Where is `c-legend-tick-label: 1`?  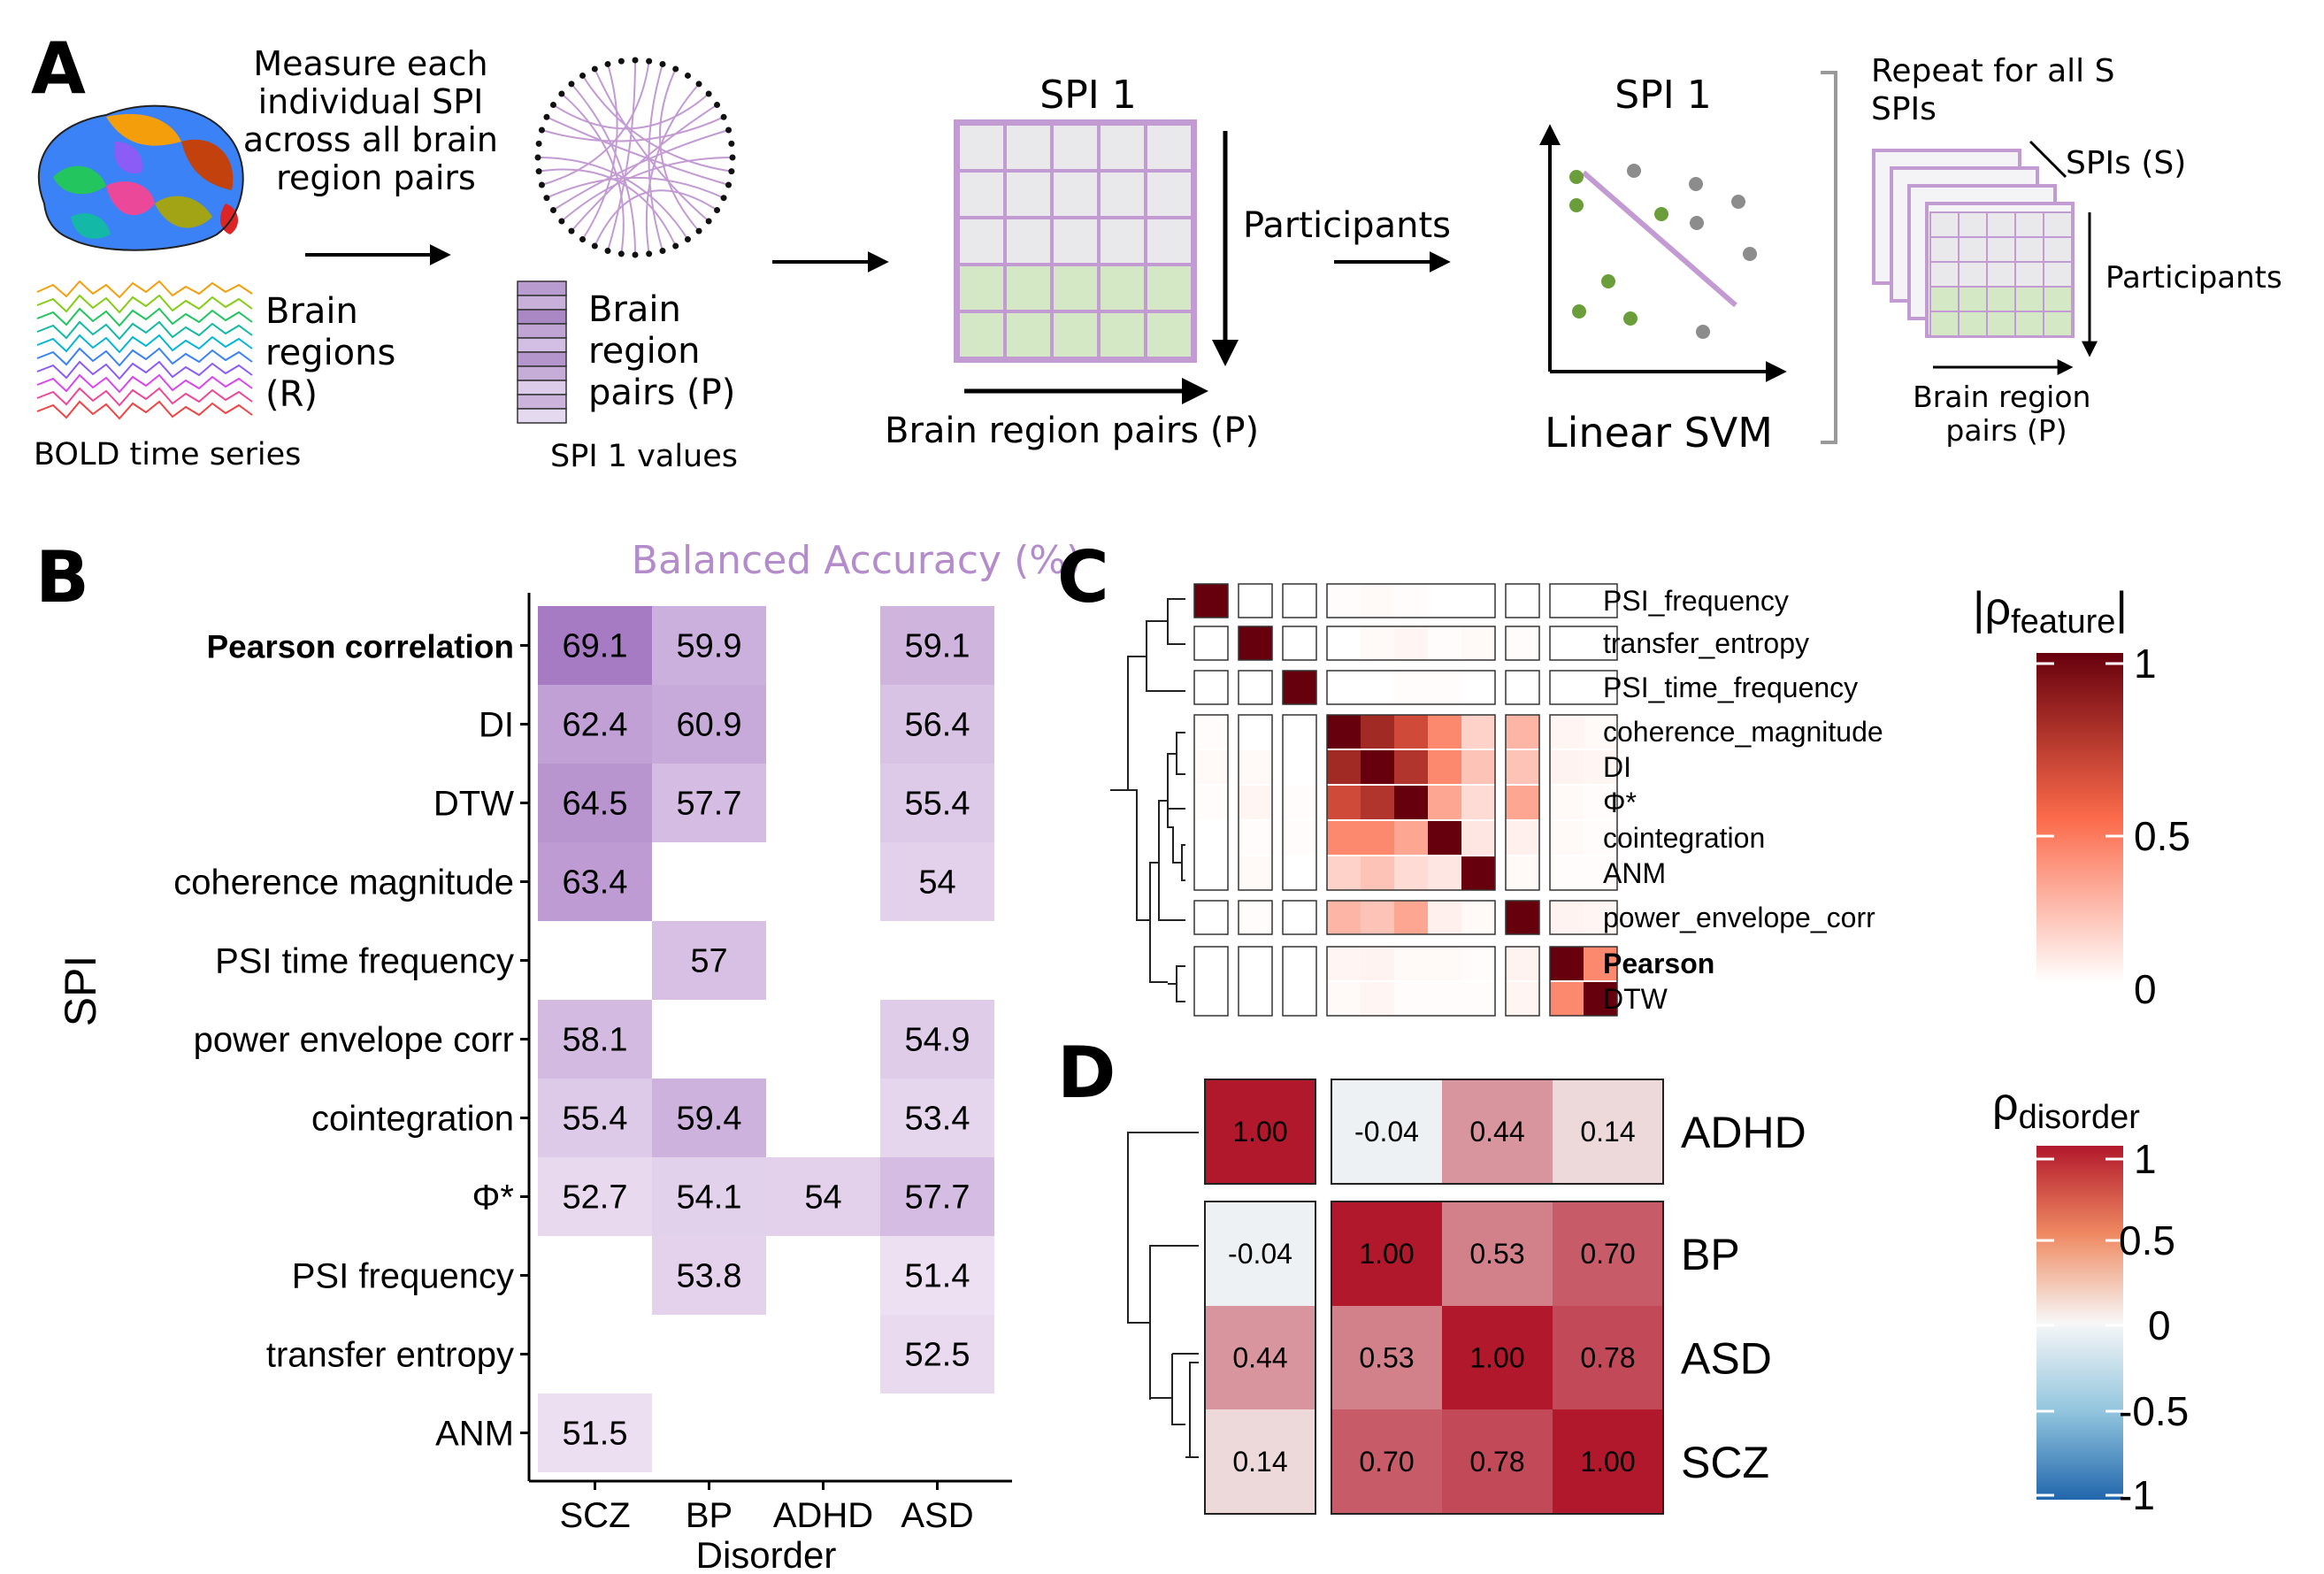
c-legend-tick-label: 1 is located at coordinates (2146, 664).